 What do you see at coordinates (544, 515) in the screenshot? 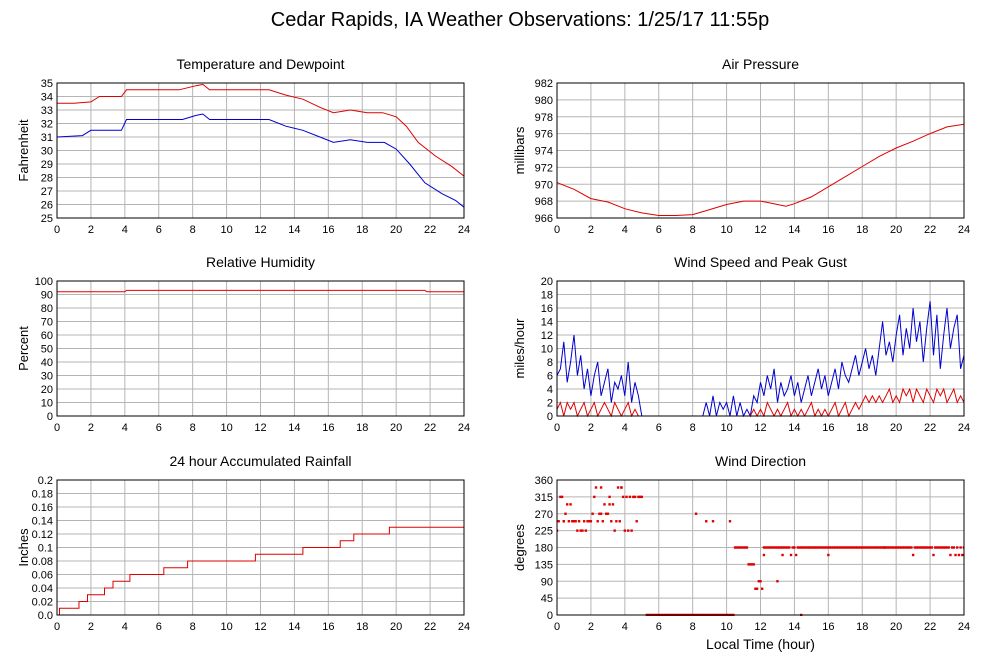
I see `y-tick-label: 270` at bounding box center [544, 515].